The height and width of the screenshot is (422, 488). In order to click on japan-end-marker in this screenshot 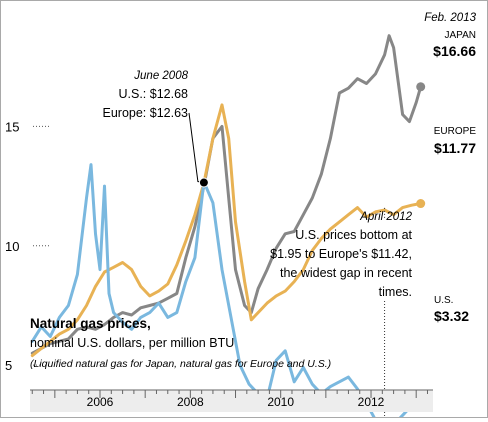, I will do `click(421, 87)`.